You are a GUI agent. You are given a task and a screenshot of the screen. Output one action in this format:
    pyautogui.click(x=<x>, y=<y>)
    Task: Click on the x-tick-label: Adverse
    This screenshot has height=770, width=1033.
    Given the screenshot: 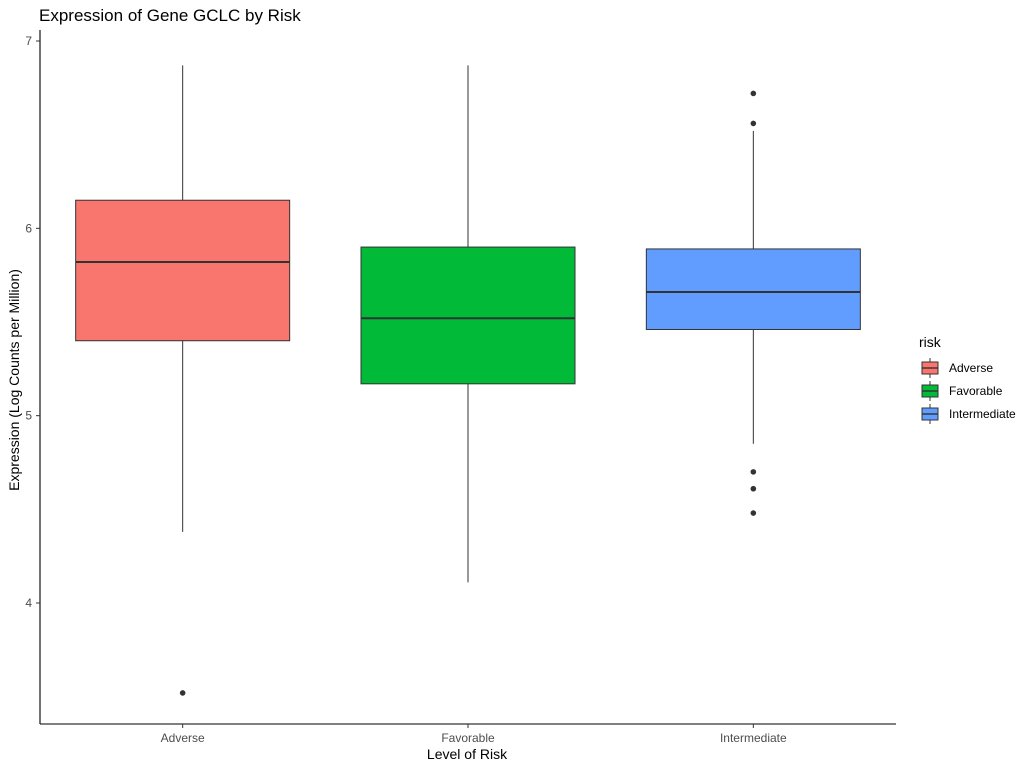 What is the action you would take?
    pyautogui.click(x=183, y=738)
    